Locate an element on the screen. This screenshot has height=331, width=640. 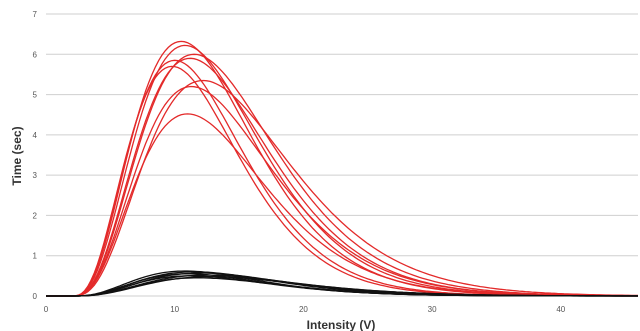
x-tick-label: 30 is located at coordinates (432, 309).